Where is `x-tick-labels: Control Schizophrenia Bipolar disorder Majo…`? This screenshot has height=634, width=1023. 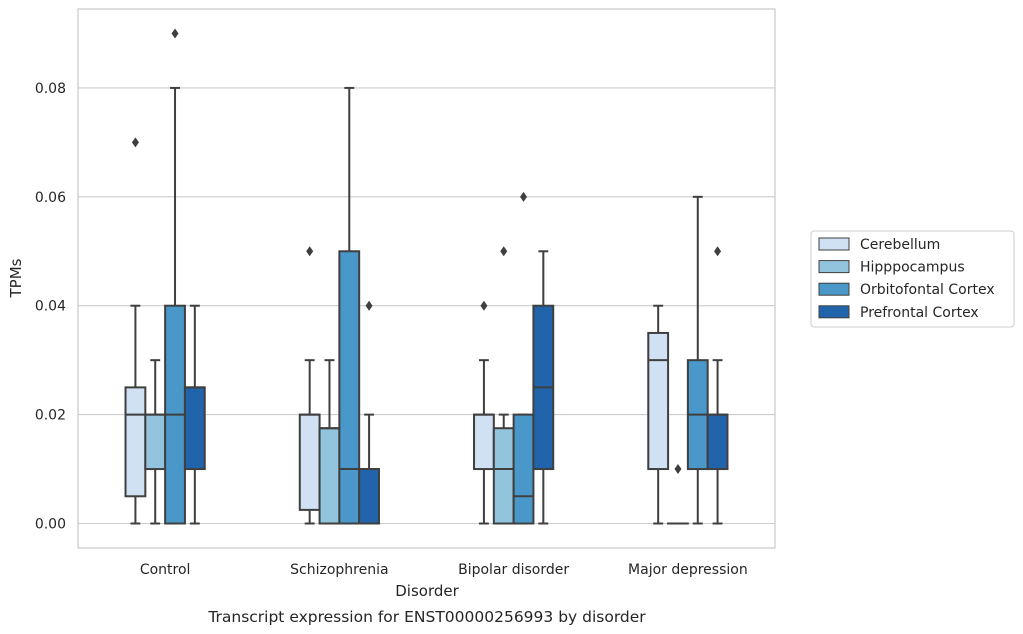
x-tick-labels: Control Schizophrenia Bipolar disorder Majo… is located at coordinates (444, 570).